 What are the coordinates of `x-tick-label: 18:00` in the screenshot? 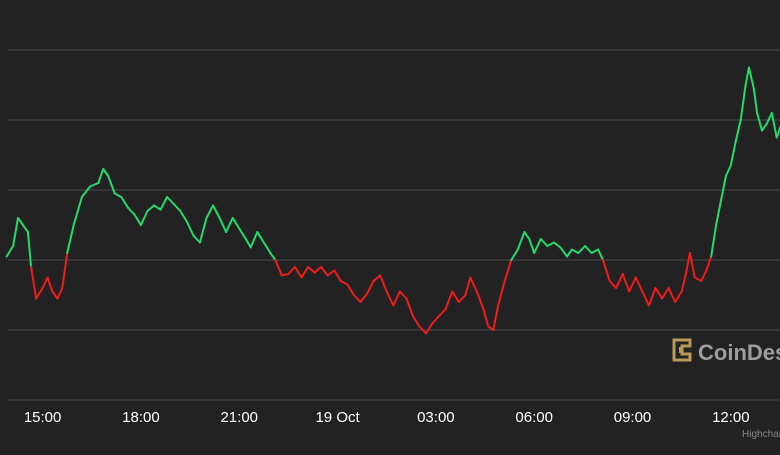 It's located at (141, 417).